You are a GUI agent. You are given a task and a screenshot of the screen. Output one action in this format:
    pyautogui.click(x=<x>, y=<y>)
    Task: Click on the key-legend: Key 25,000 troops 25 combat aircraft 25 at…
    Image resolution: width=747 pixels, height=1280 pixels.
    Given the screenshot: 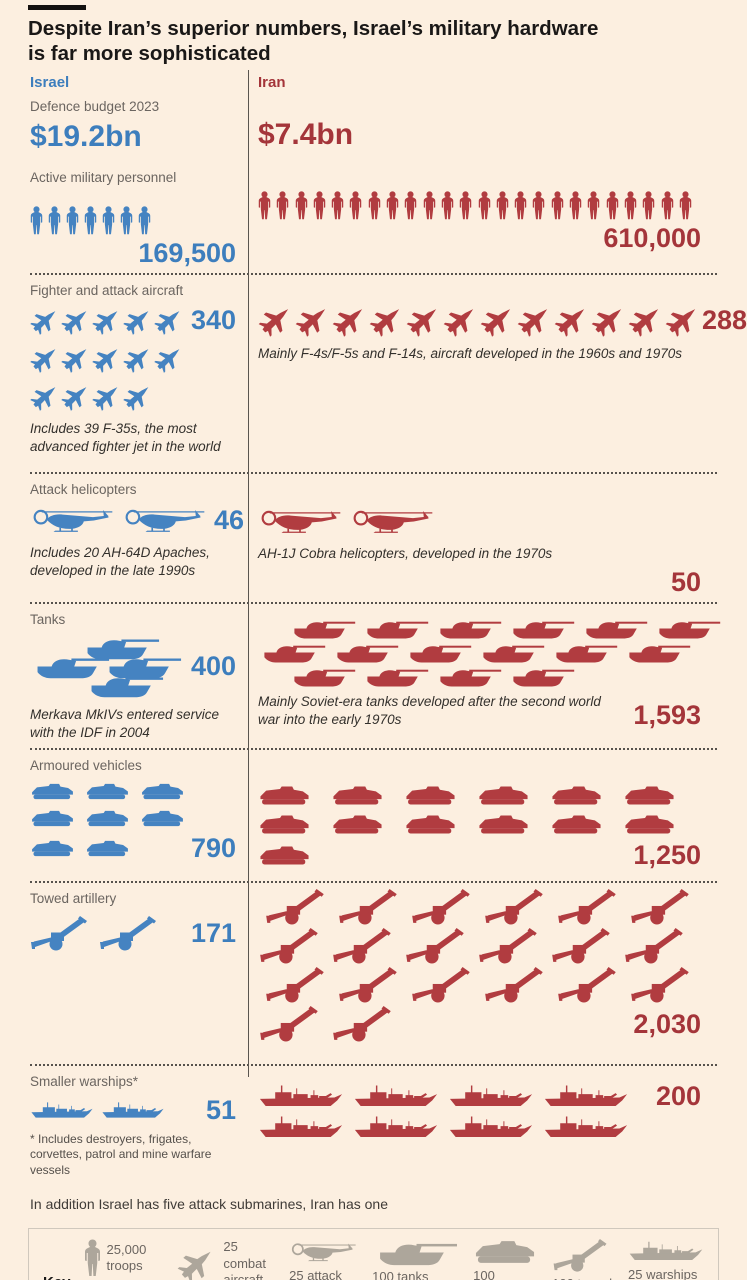 What is the action you would take?
    pyautogui.click(x=373, y=1254)
    